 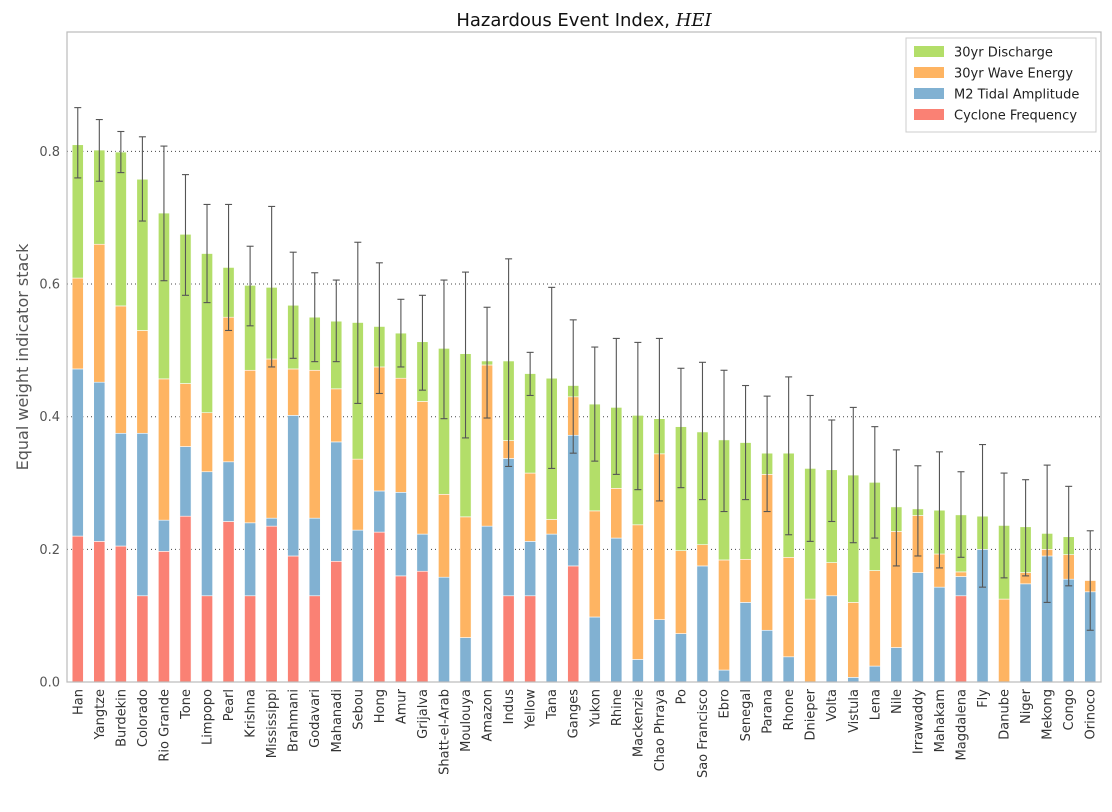 I want to click on x-tick-label: Amur, so click(x=401, y=706).